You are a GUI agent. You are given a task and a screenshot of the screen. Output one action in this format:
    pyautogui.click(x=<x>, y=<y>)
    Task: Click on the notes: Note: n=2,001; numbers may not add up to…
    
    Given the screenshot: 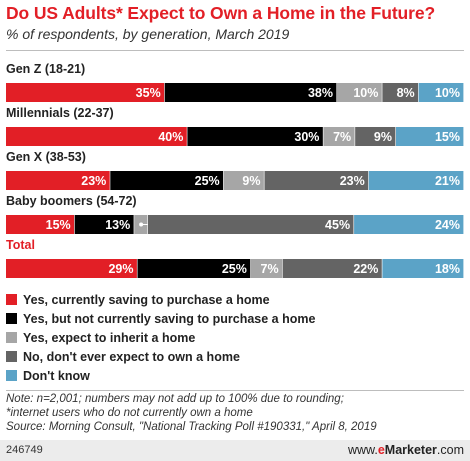 What is the action you would take?
    pyautogui.click(x=236, y=413)
    